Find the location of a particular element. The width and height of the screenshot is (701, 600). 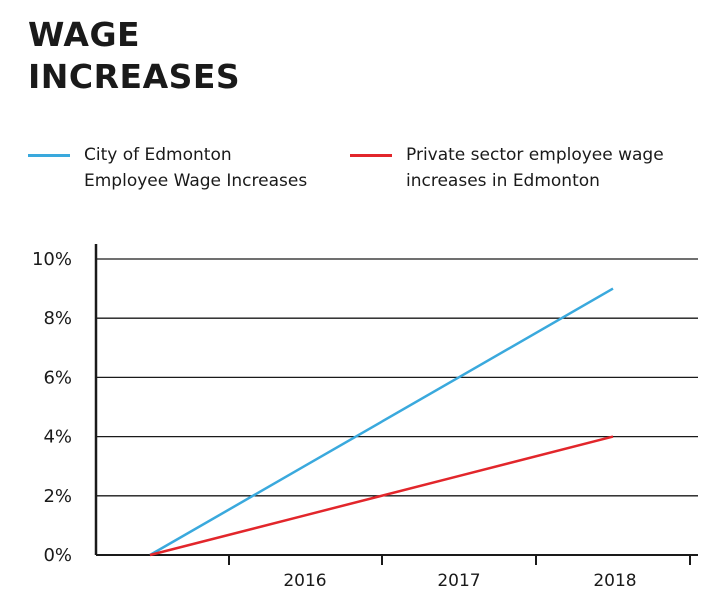

chart-title: WAGE INCREASES is located at coordinates (134, 56).